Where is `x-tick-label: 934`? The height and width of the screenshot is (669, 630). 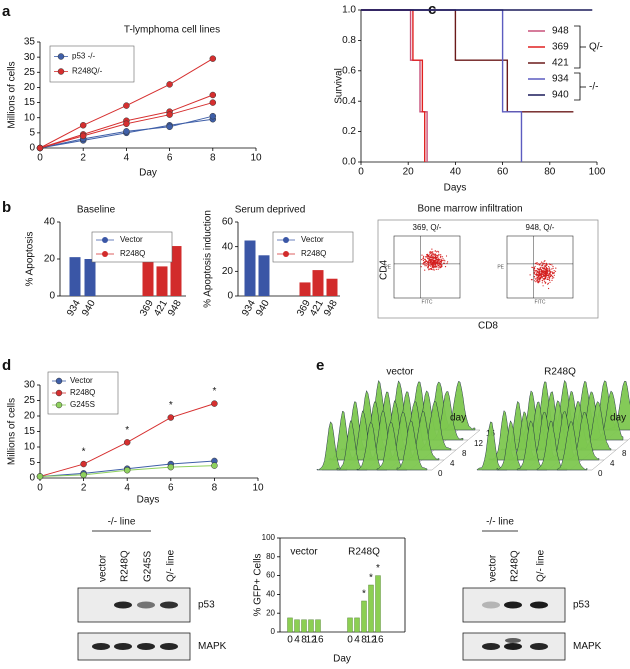
x-tick-label: 934 is located at coordinates (249, 308).